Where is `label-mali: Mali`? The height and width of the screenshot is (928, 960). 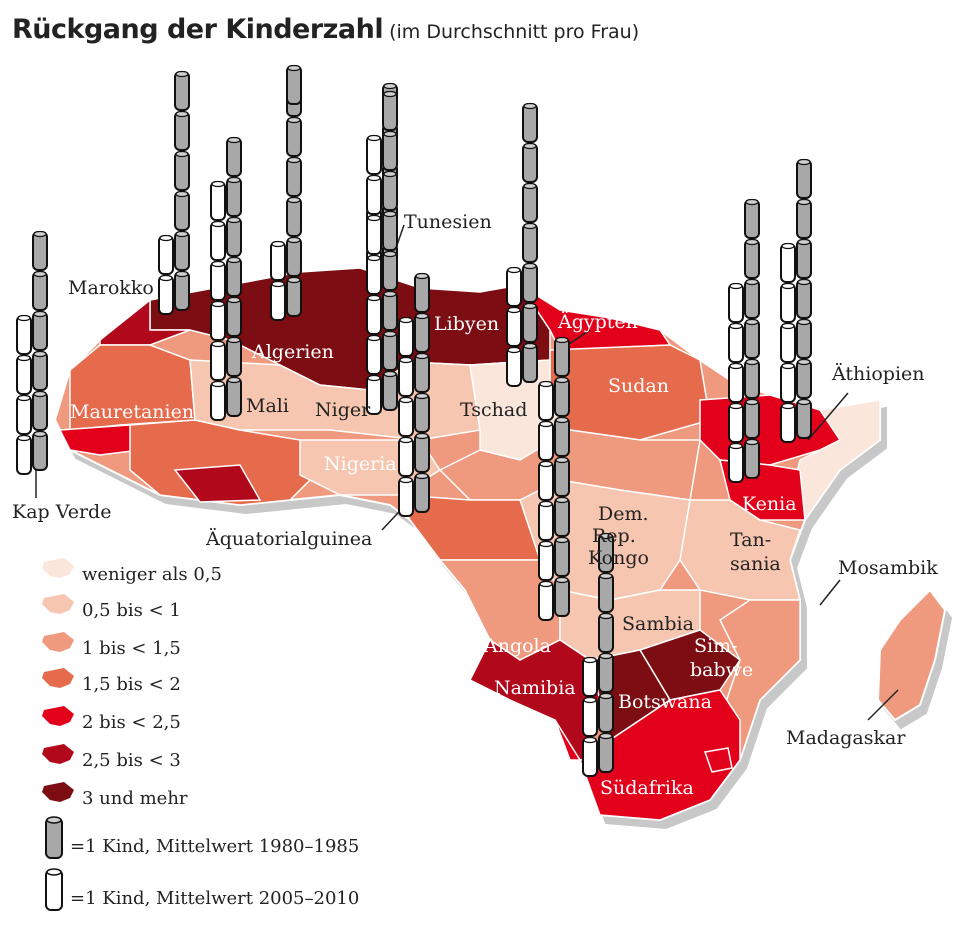 label-mali: Mali is located at coordinates (267, 406).